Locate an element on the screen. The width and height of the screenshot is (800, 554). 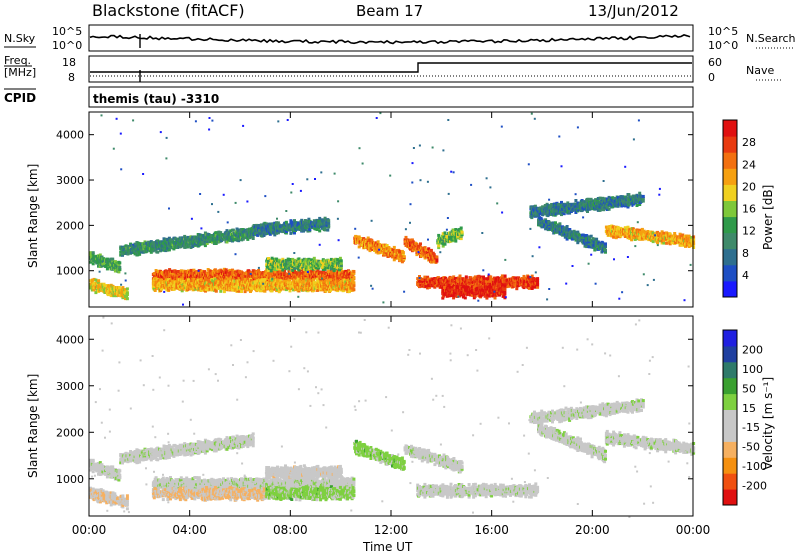
beam-title: Beam 17 is located at coordinates (389, 11).